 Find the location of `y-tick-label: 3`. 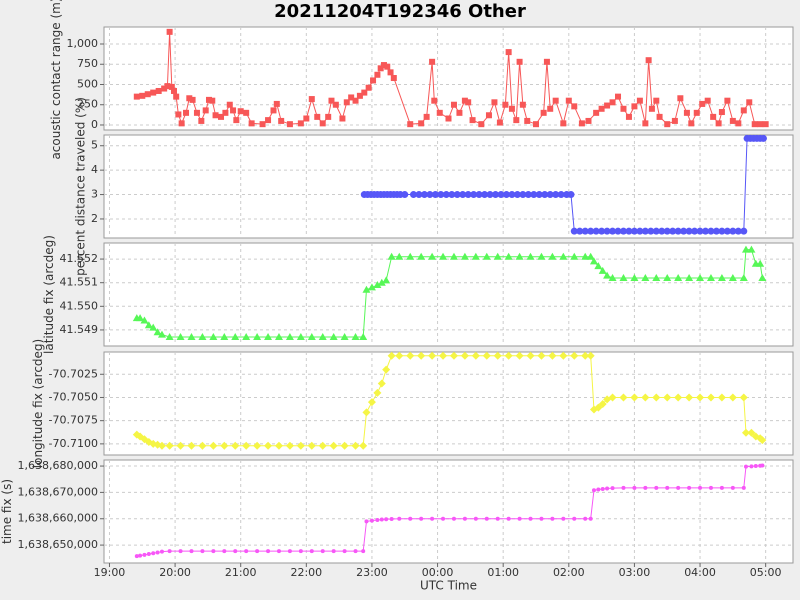

y-tick-label: 3 is located at coordinates (94, 194).